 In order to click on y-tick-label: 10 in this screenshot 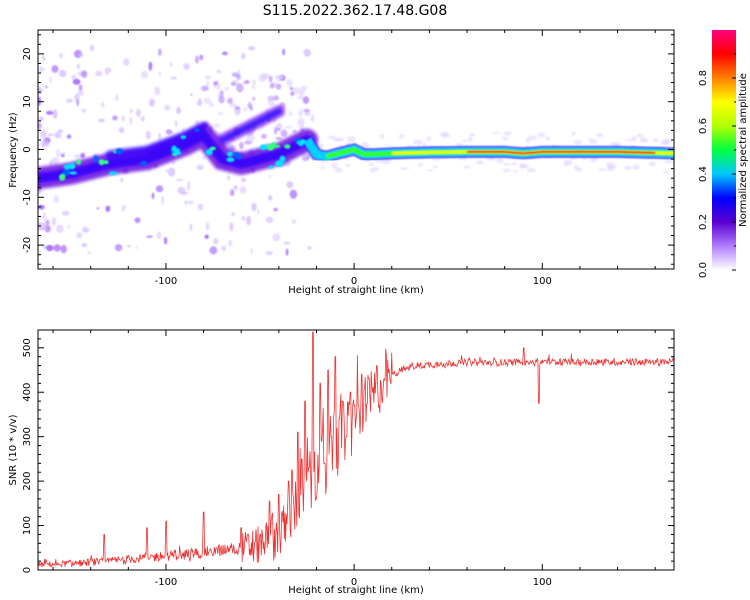, I will do `click(27, 101)`.